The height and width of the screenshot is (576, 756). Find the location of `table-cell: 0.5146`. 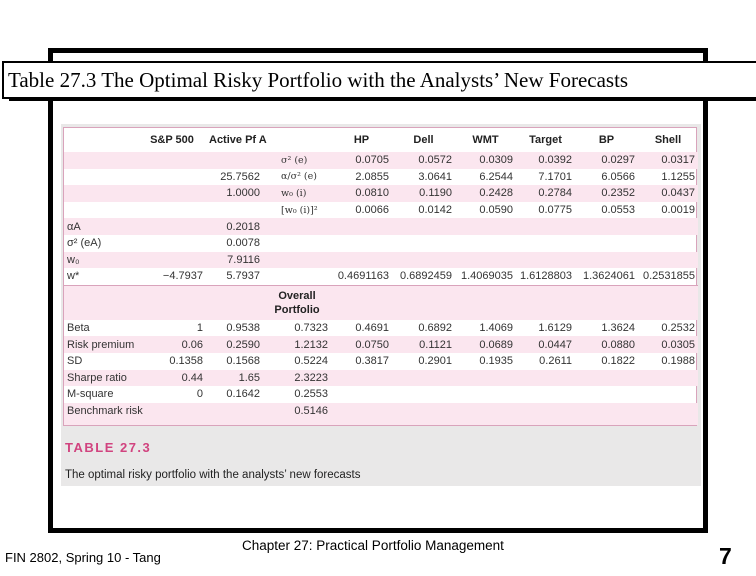

table-cell: 0.5146 is located at coordinates (297, 414).